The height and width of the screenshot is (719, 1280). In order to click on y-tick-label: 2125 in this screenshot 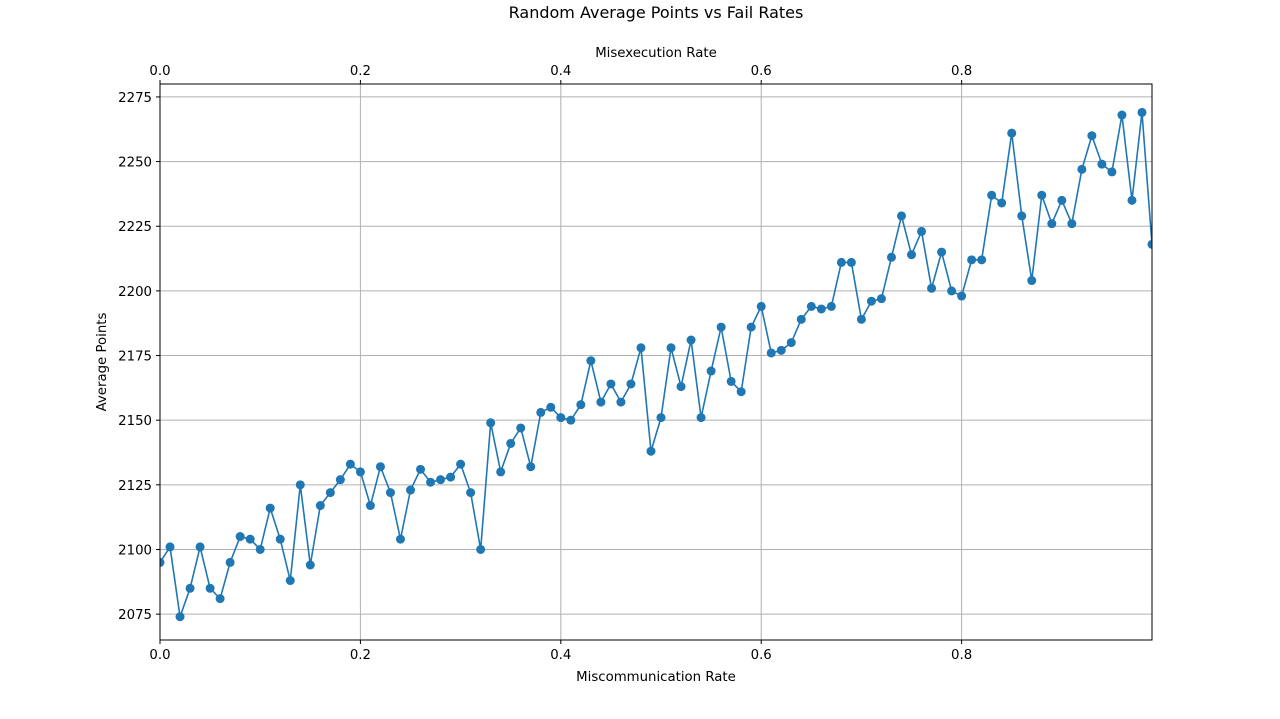, I will do `click(135, 486)`.